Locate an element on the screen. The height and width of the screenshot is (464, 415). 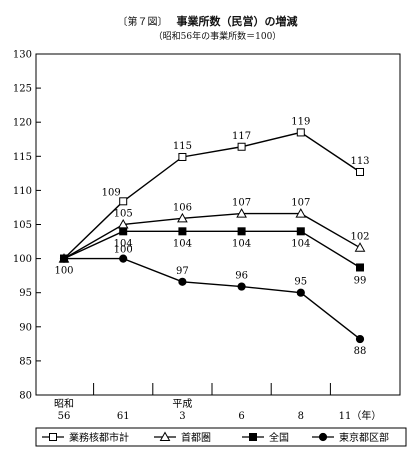
data-label: 96 is located at coordinates (241, 276).